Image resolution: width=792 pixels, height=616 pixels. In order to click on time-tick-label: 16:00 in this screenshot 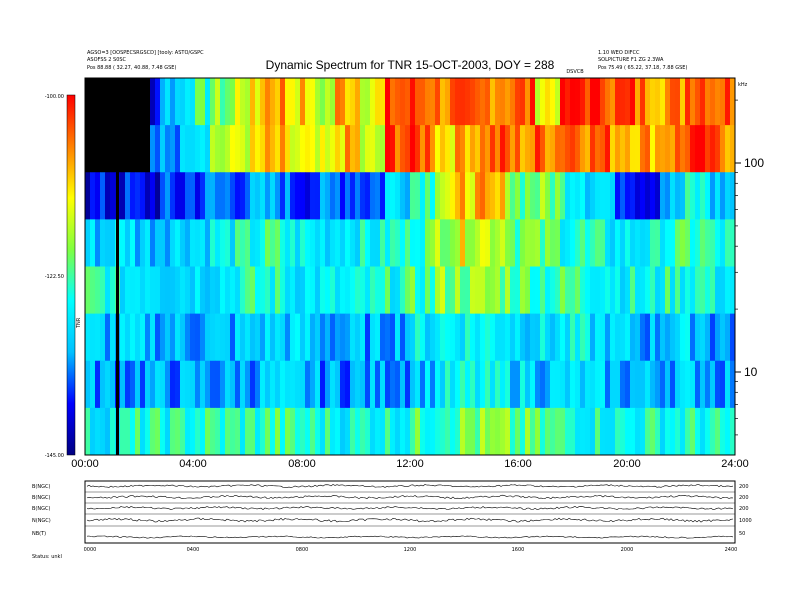, I will do `click(518, 464)`.